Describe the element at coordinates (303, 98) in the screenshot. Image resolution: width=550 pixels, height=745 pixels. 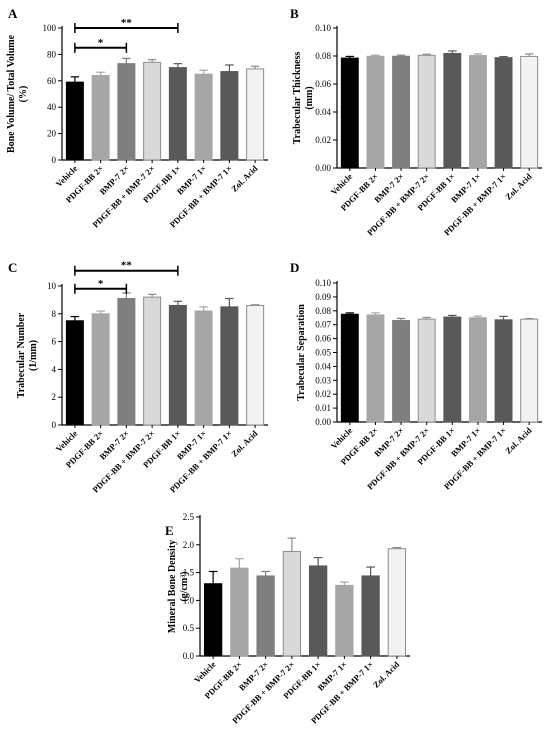
I see `y-axis-label: Trabecular Thickness(mm)` at that location.